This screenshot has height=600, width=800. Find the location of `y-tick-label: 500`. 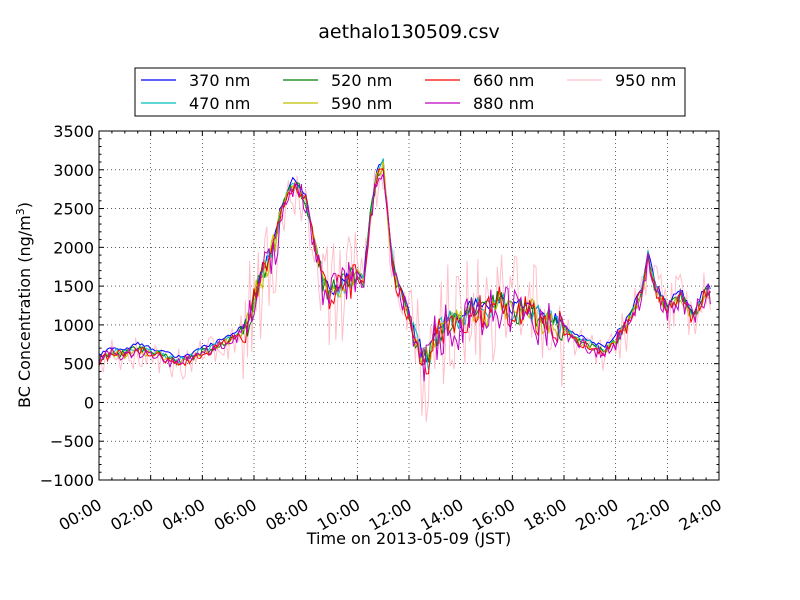

y-tick-label: 500 is located at coordinates (78, 364).